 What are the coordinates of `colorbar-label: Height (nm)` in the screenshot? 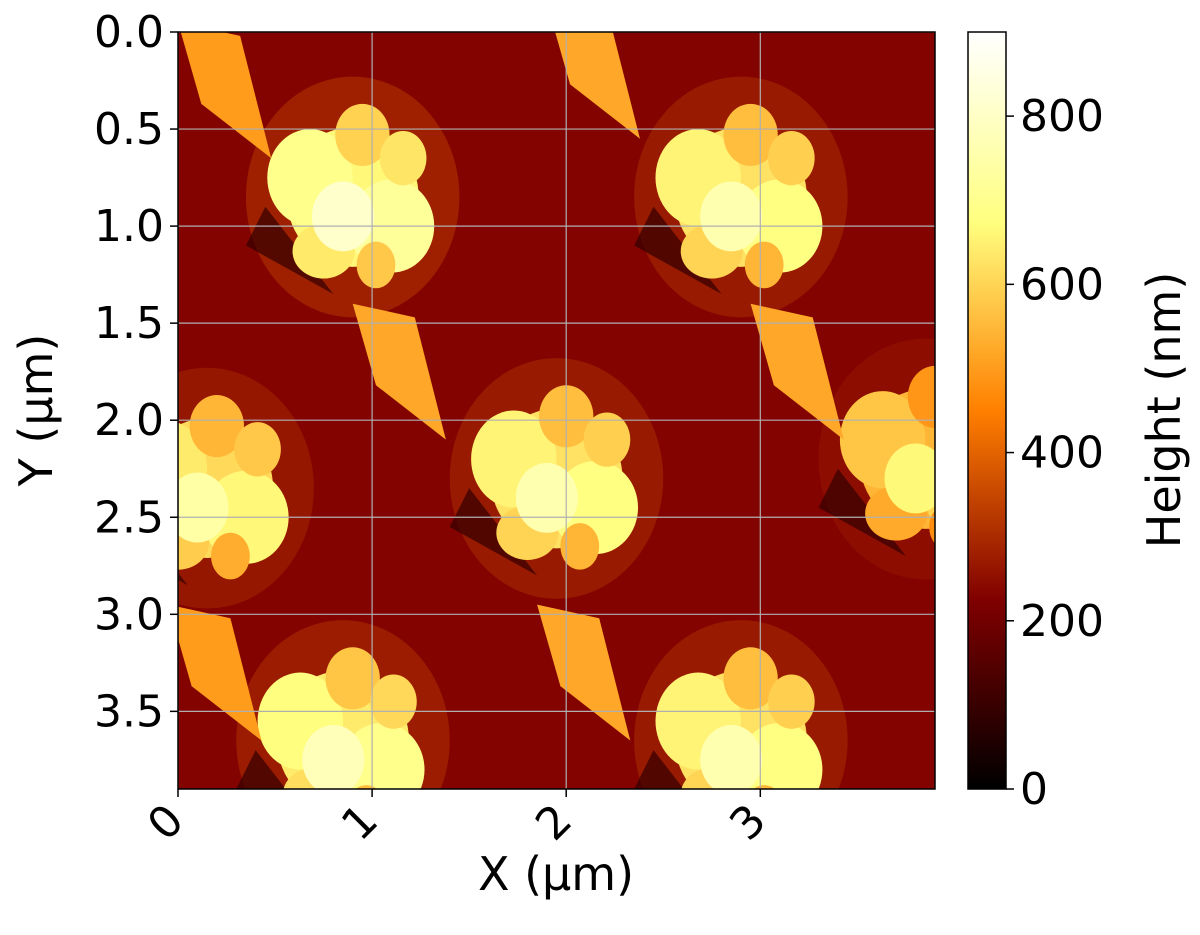 It's located at (1164, 410).